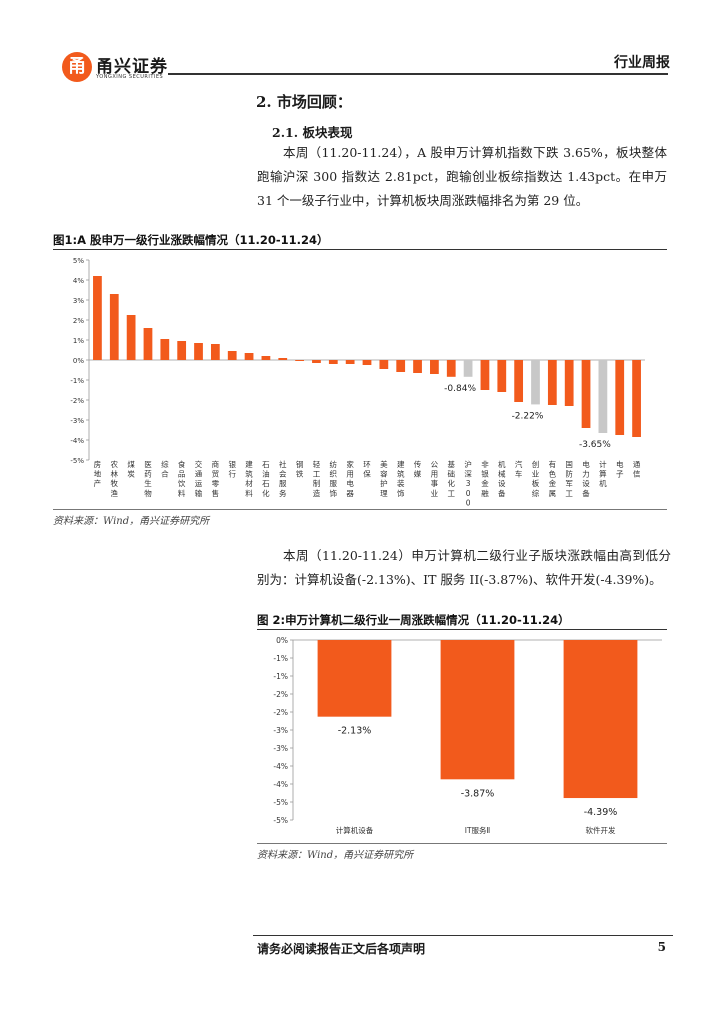  I want to click on figure1-bottom-rule, so click(360, 509).